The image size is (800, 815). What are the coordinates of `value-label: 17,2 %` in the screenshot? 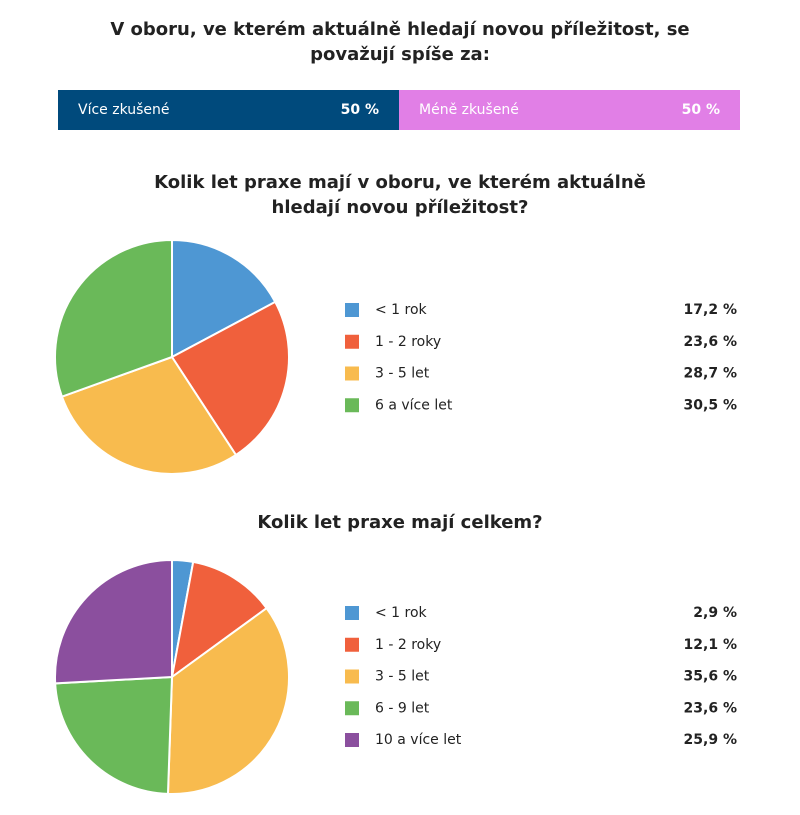 It's located at (710, 310).